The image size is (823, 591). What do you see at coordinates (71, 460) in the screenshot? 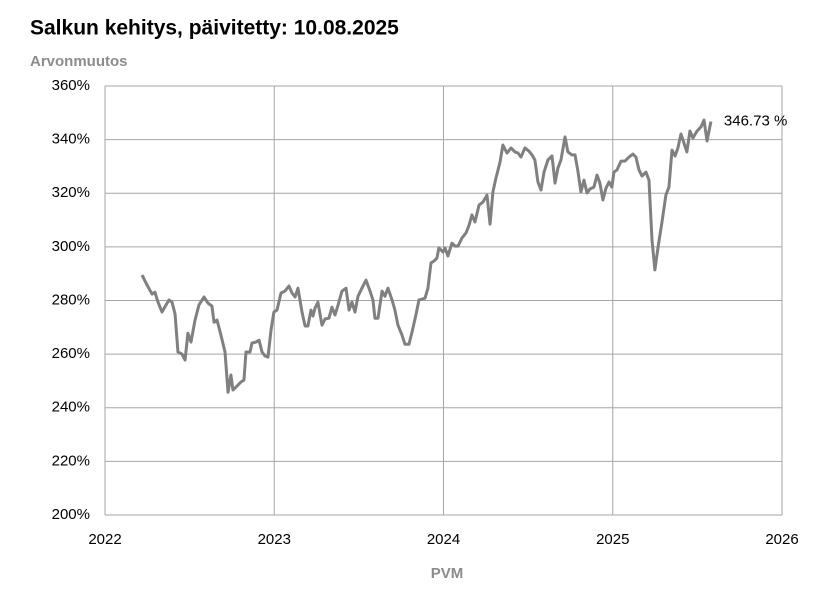
I see `y-tick-label: 220%` at bounding box center [71, 460].